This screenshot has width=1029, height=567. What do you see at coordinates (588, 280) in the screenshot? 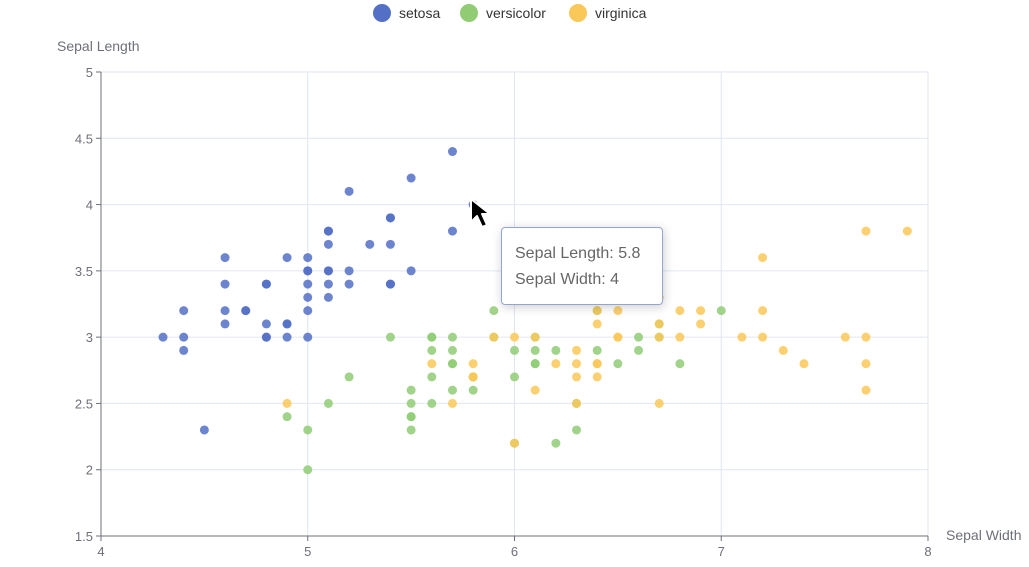
I see `tooltip-line-2: Sepal Width: 4` at bounding box center [588, 280].